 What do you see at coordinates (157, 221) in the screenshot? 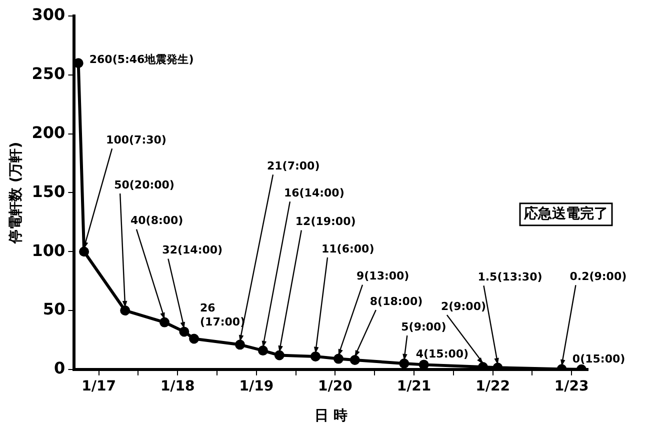
I see `annotation: 40(8:00)` at bounding box center [157, 221].